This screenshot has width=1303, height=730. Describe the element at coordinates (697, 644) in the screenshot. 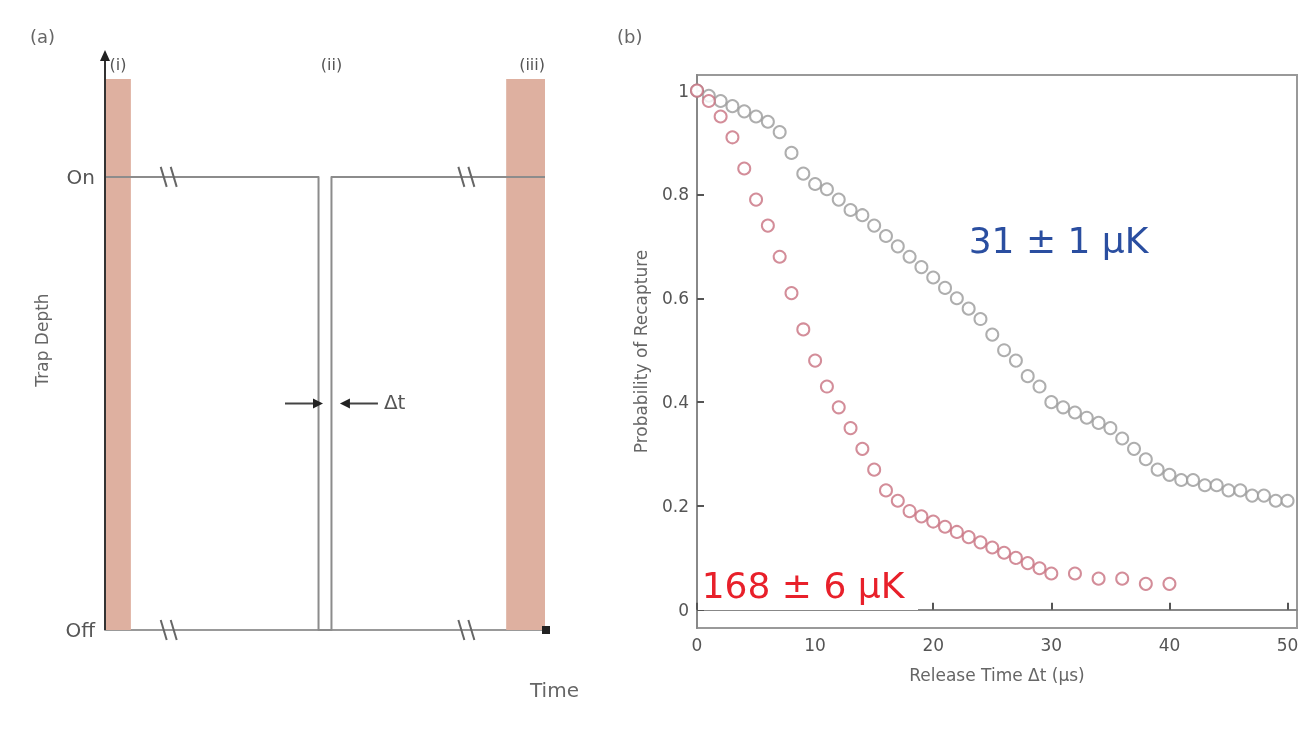

I see `x-tick-label: 0` at that location.